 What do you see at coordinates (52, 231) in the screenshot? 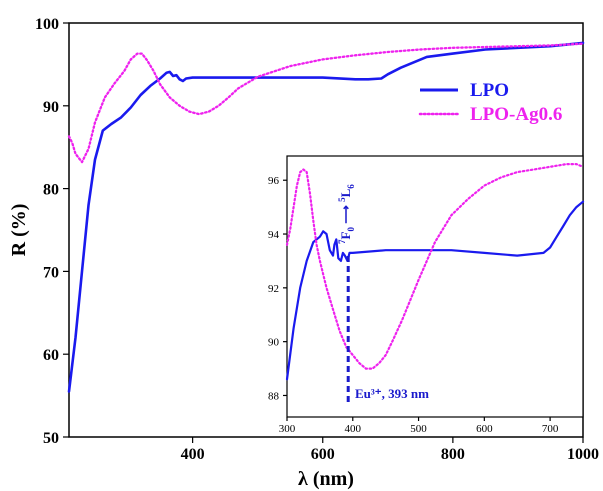
I see `main-y-ticks: 50 60 70 80 90 100` at bounding box center [52, 231].